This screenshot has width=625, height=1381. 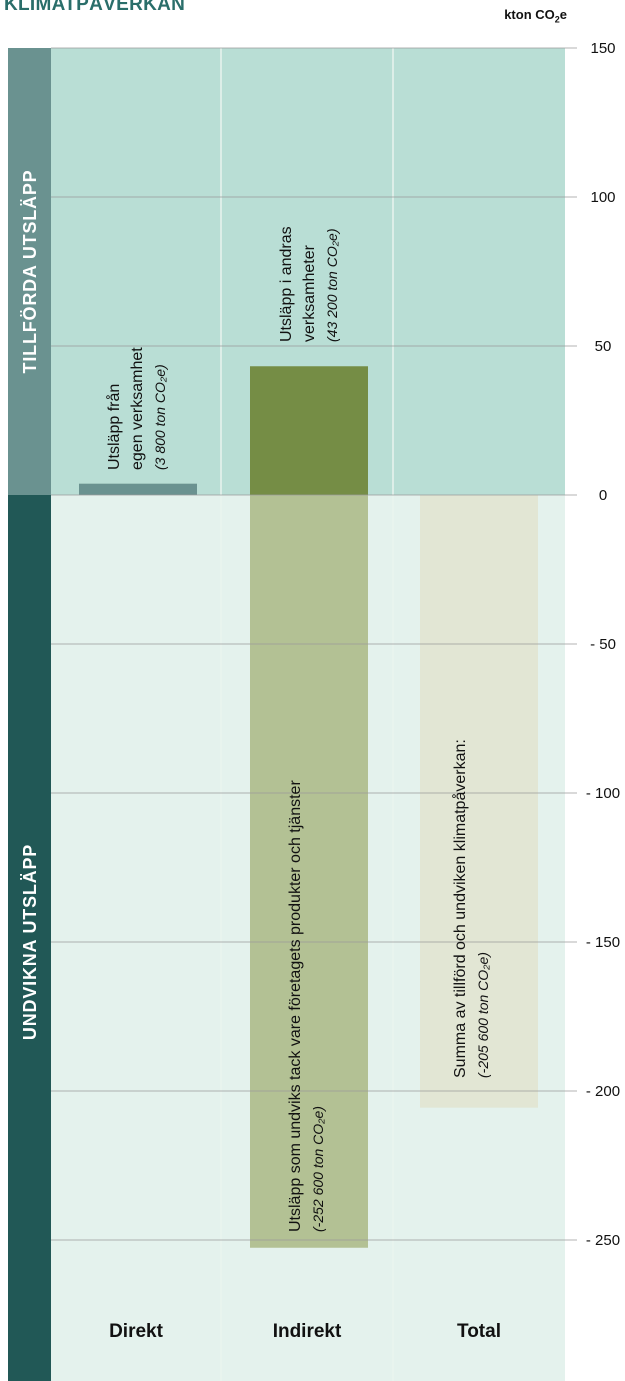 I want to click on upper-band, so click(x=29, y=271).